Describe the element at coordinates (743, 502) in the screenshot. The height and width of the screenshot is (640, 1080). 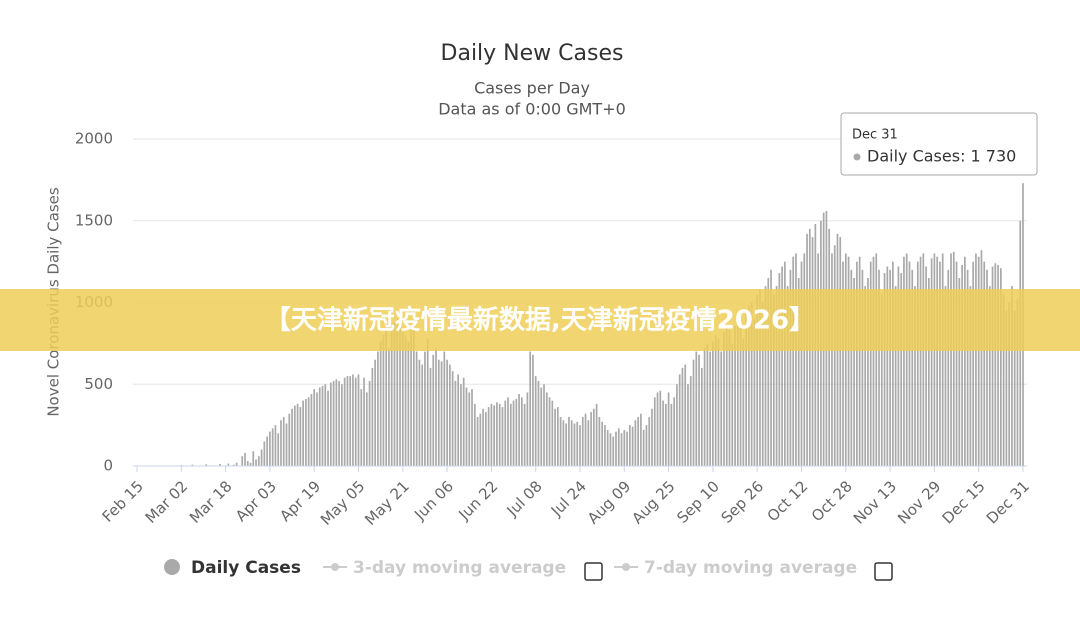
I see `x-tick-label: Sep 26` at that location.